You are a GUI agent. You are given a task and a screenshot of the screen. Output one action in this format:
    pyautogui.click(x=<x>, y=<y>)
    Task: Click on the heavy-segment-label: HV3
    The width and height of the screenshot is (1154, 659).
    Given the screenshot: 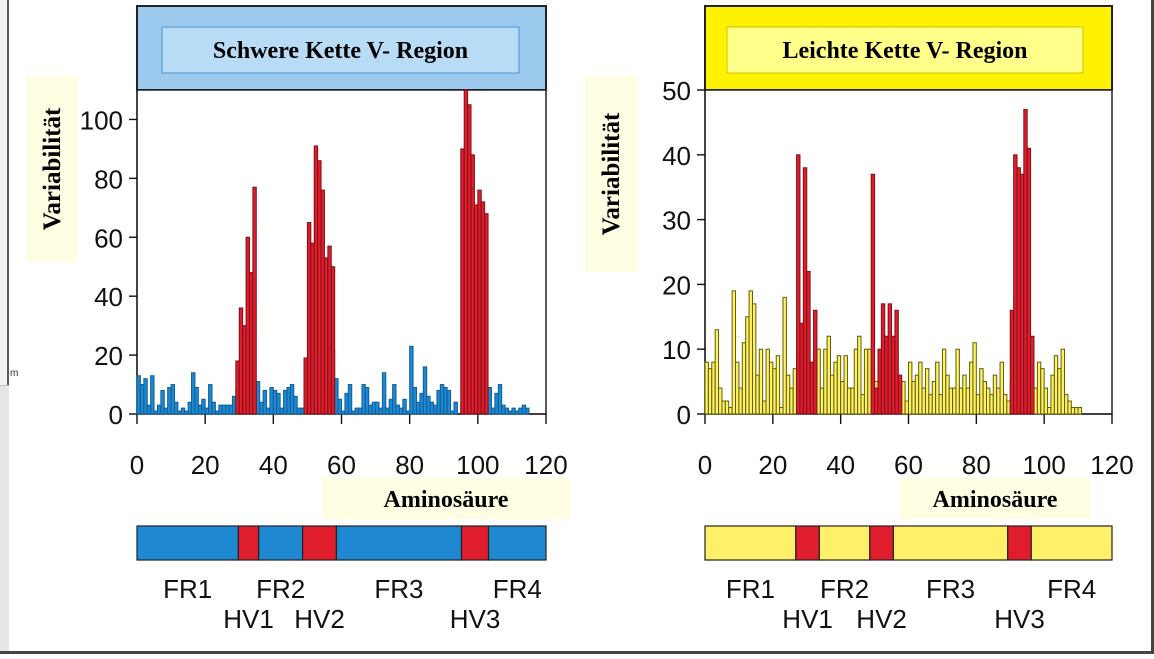 What is the action you would take?
    pyautogui.click(x=475, y=619)
    